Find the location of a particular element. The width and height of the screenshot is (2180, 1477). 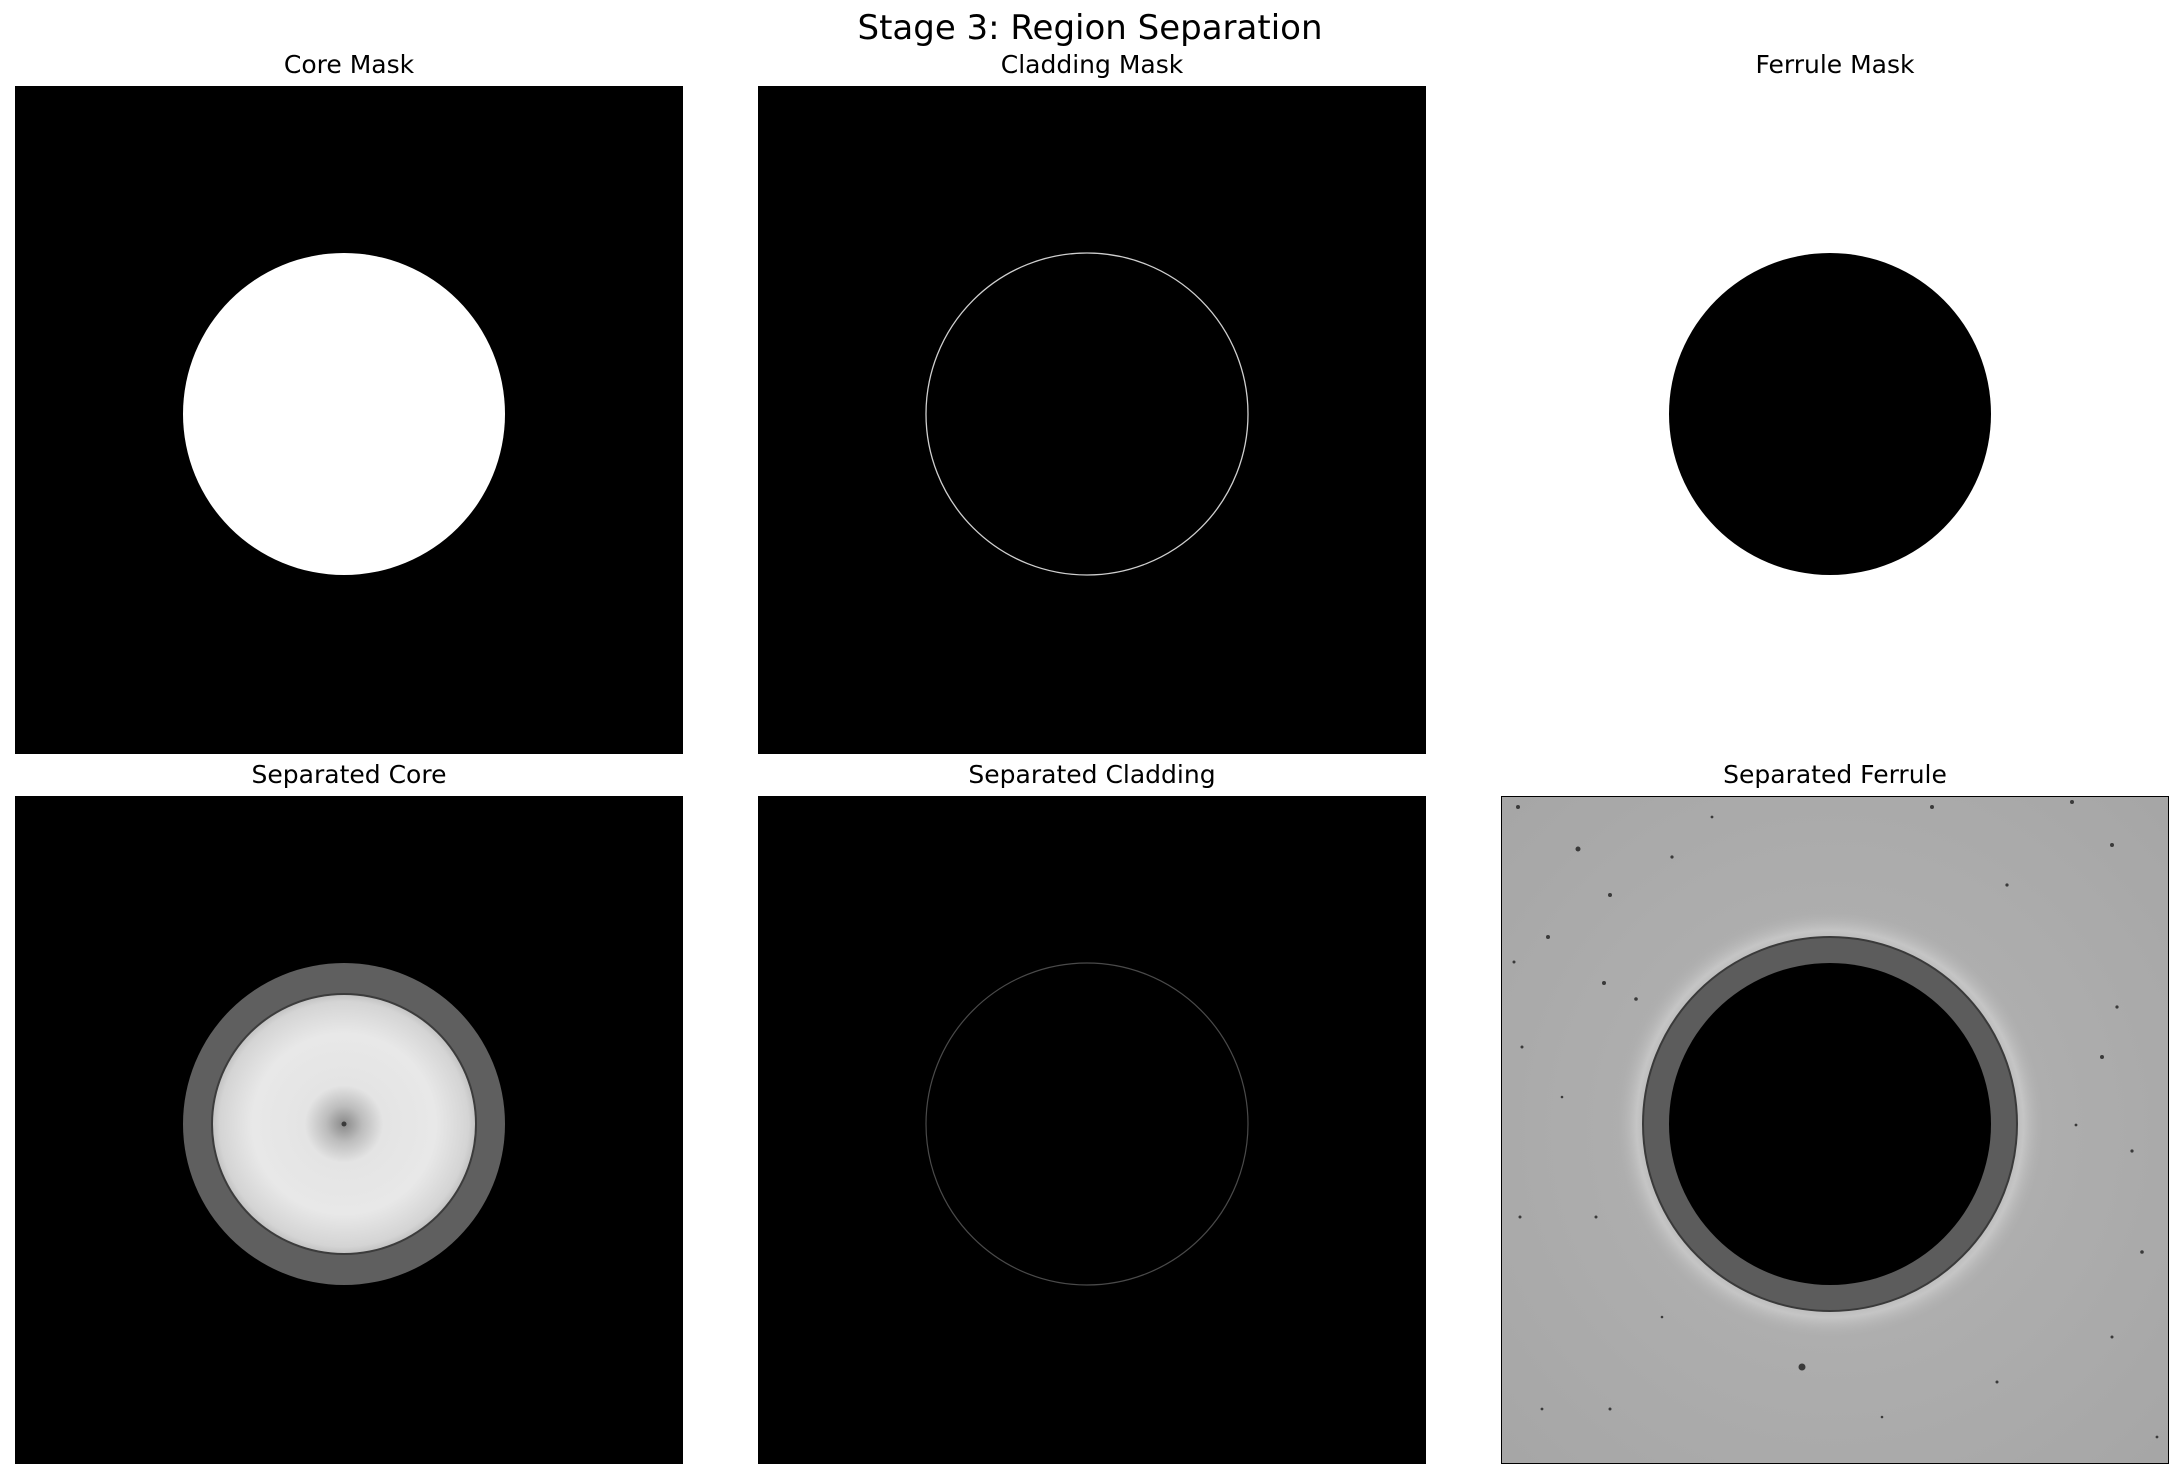

core-mask-image is located at coordinates (349, 420).